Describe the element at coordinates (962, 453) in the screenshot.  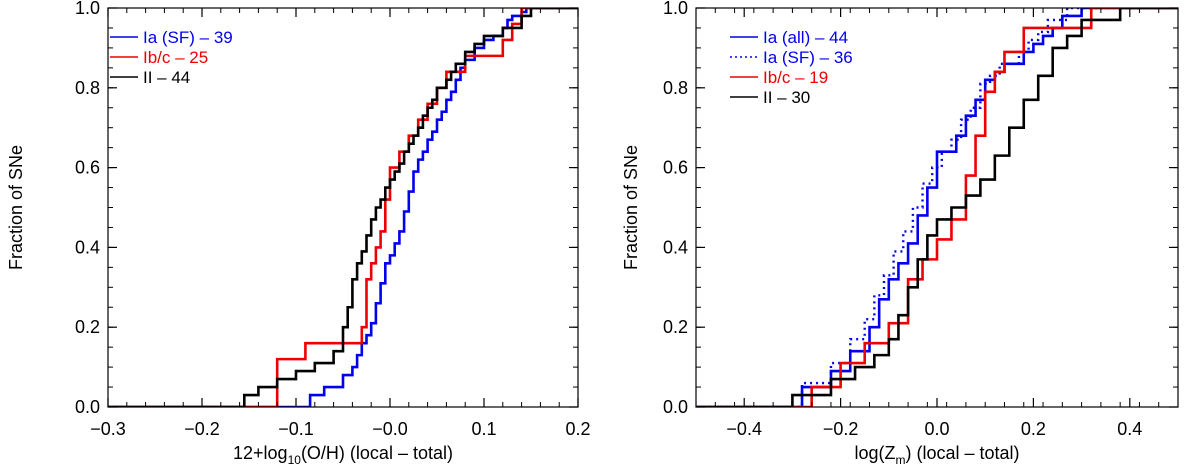
I see `x-axis-label-part: ) (local – total)` at that location.